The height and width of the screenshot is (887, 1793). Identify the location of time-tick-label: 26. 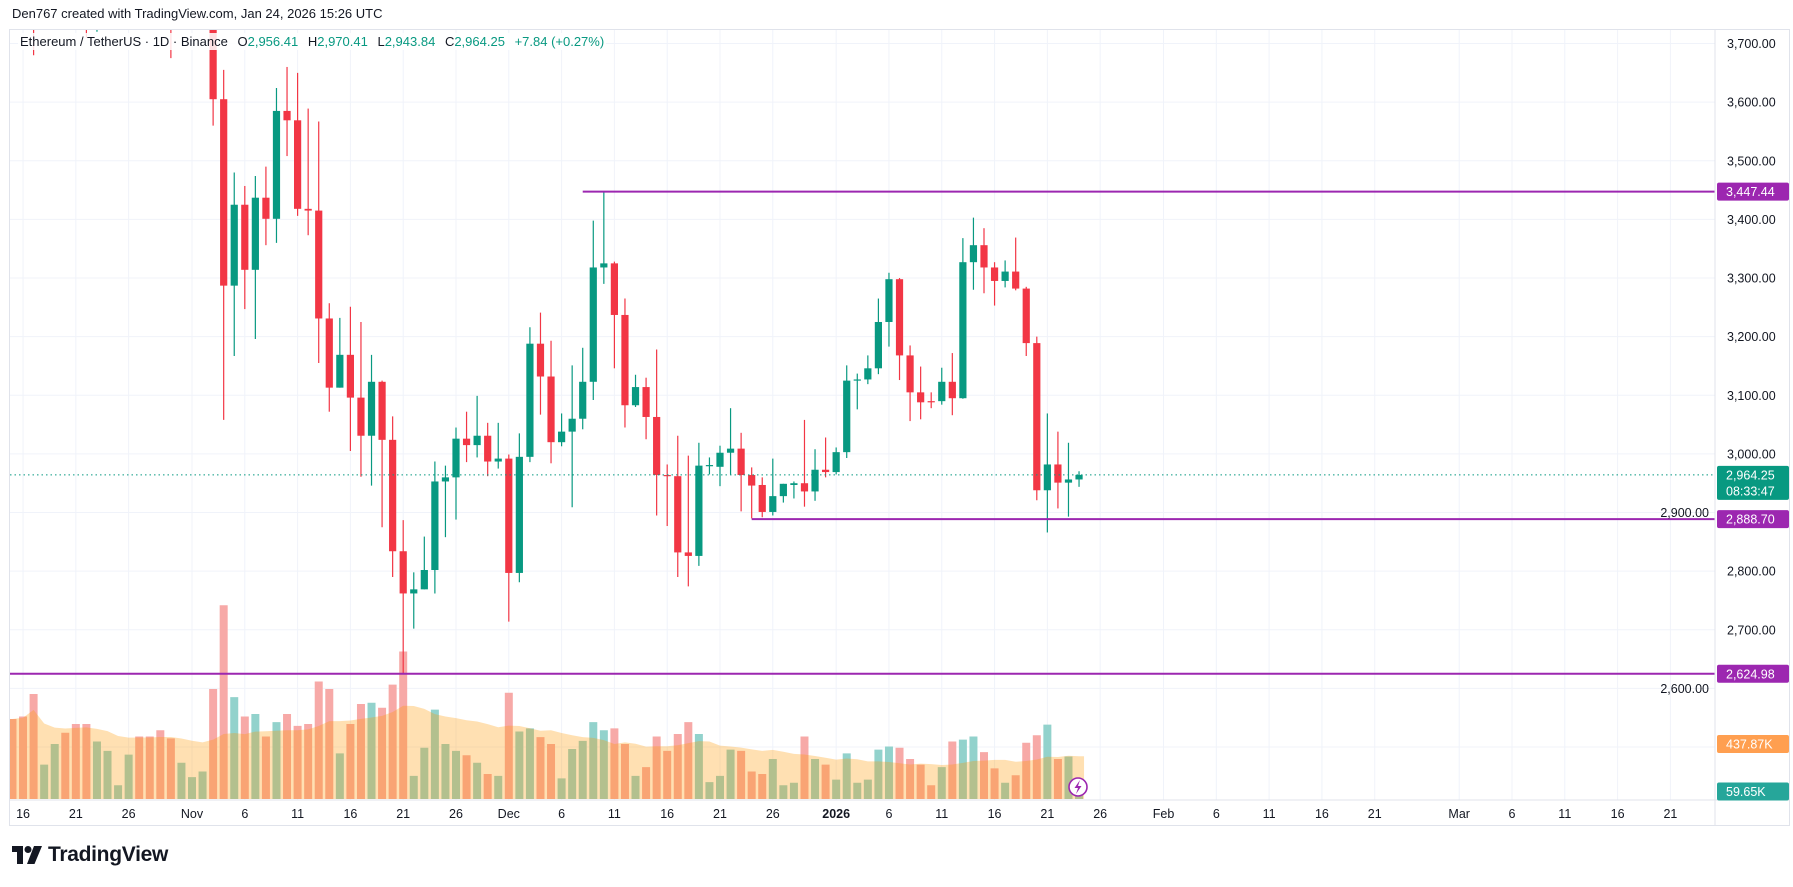
(773, 814).